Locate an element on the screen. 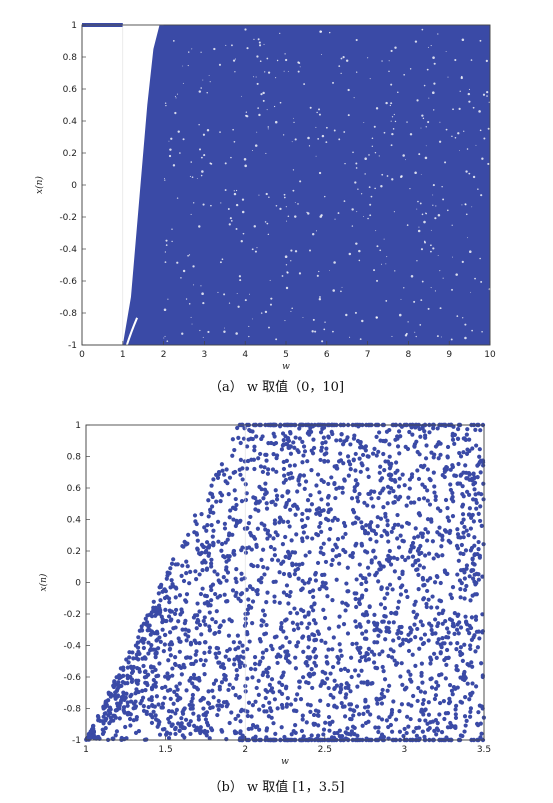 Image resolution: width=553 pixels, height=803 pixels. x-tick-label: 3 is located at coordinates (405, 750).